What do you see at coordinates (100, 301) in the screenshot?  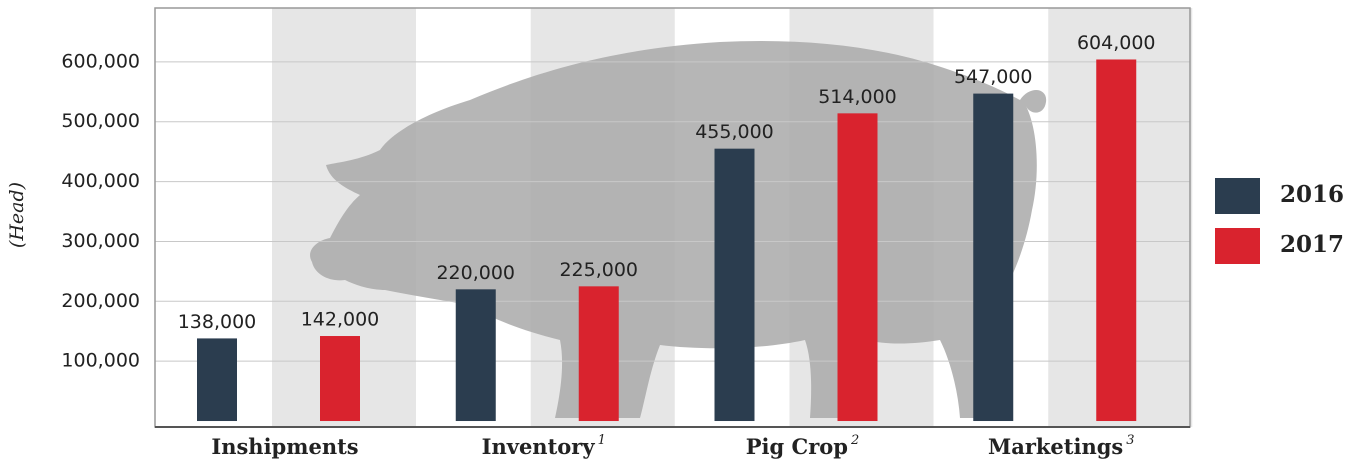 I see `y-tick-label: 200,000` at bounding box center [100, 301].